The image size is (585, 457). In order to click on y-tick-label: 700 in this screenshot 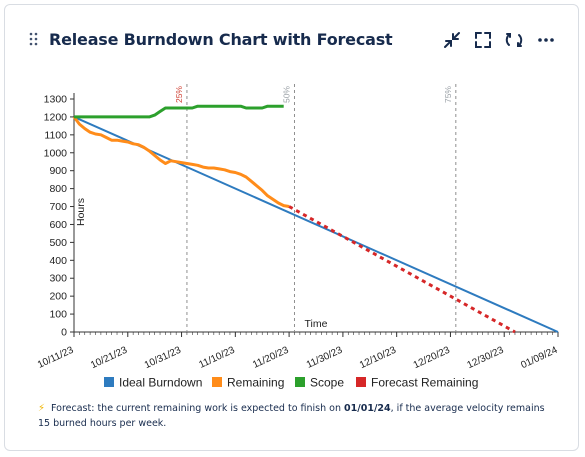, I will do `click(58, 207)`.